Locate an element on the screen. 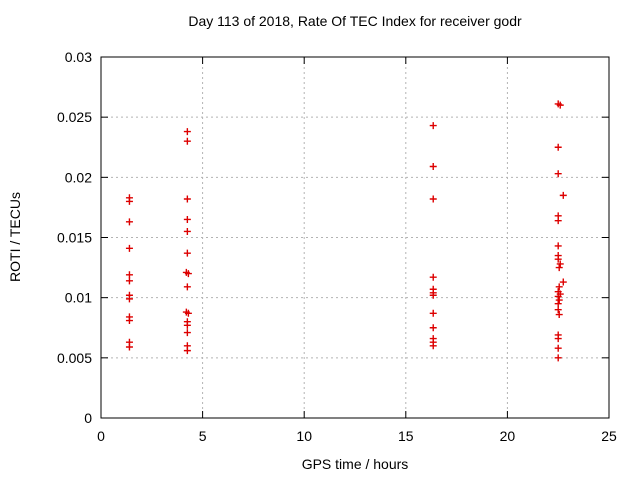 This screenshot has width=640, height=480. x-tick-label: 15 is located at coordinates (406, 436).